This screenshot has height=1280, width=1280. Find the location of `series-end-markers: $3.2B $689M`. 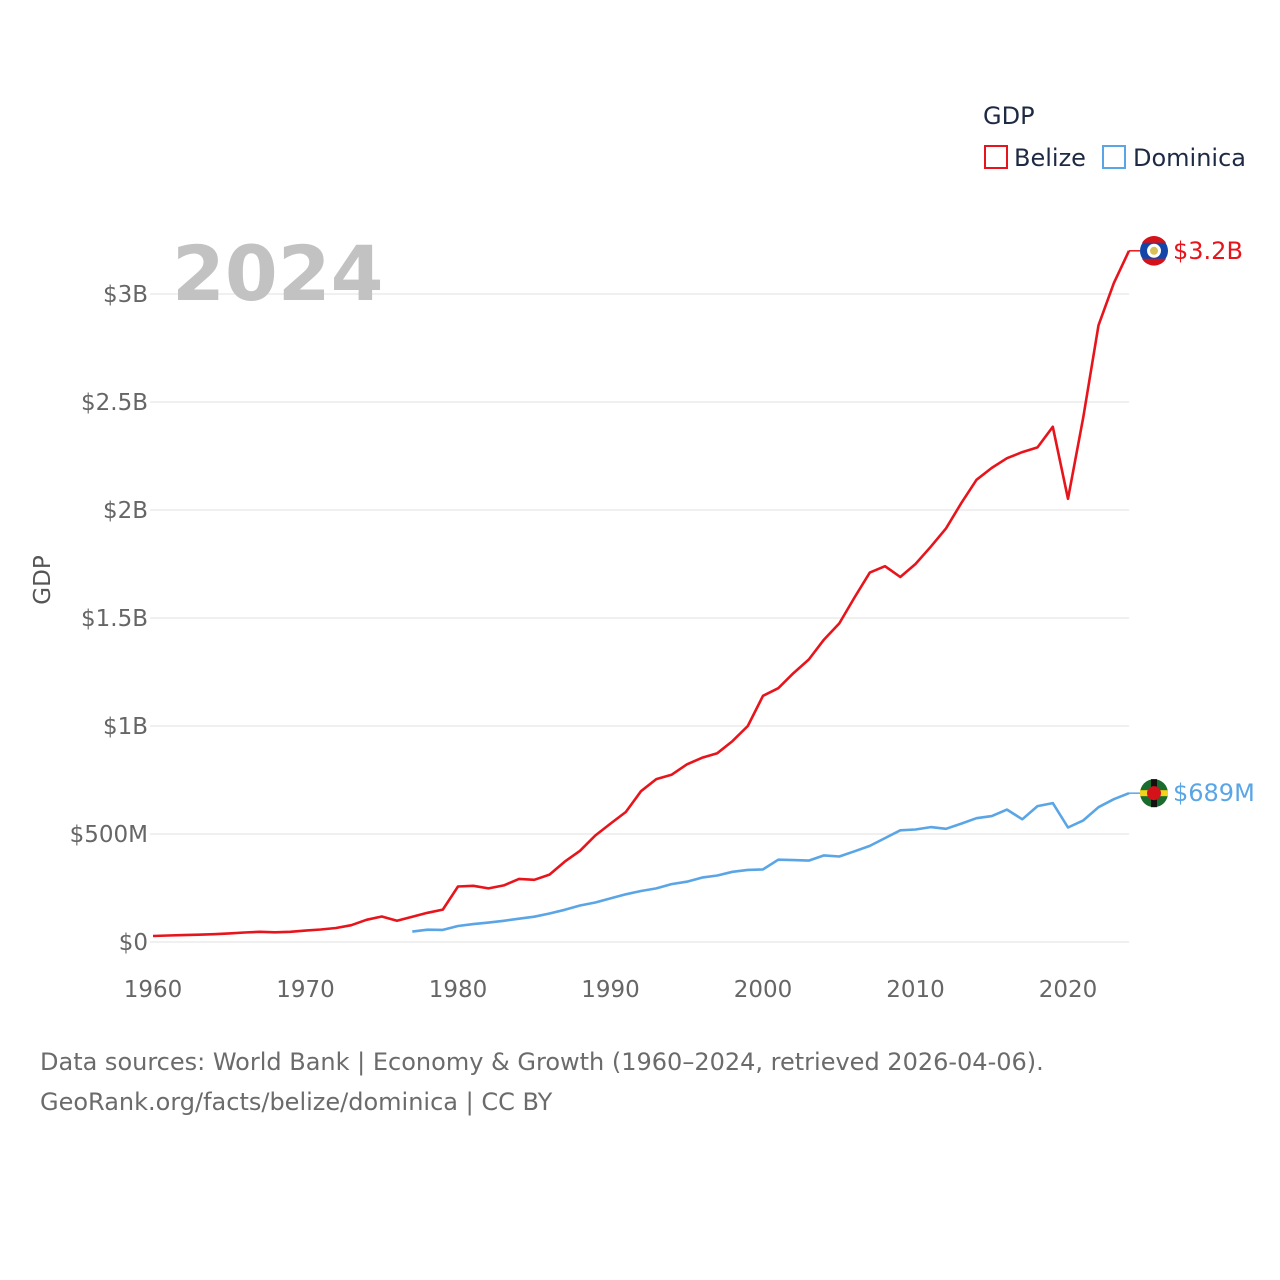

series-end-markers: $3.2B $689M is located at coordinates (1192, 522).